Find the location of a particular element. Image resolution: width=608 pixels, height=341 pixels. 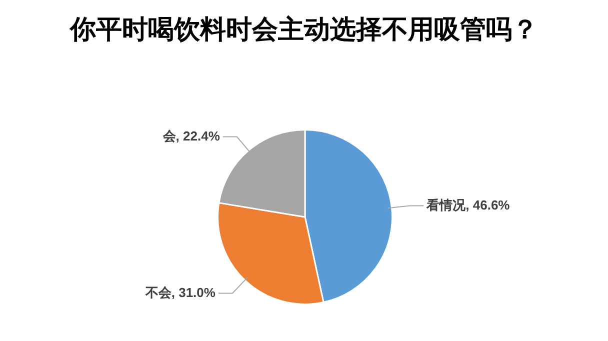

slice-label: 会, 22.4% is located at coordinates (191, 136).